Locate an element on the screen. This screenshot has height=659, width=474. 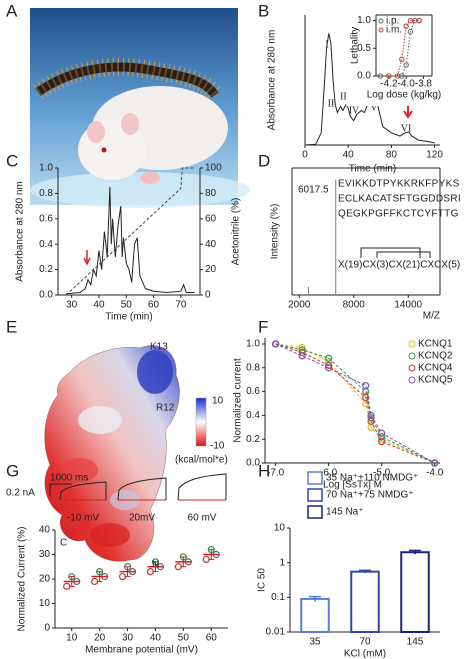
y-tick-label: 0.8 is located at coordinates (46, 193).